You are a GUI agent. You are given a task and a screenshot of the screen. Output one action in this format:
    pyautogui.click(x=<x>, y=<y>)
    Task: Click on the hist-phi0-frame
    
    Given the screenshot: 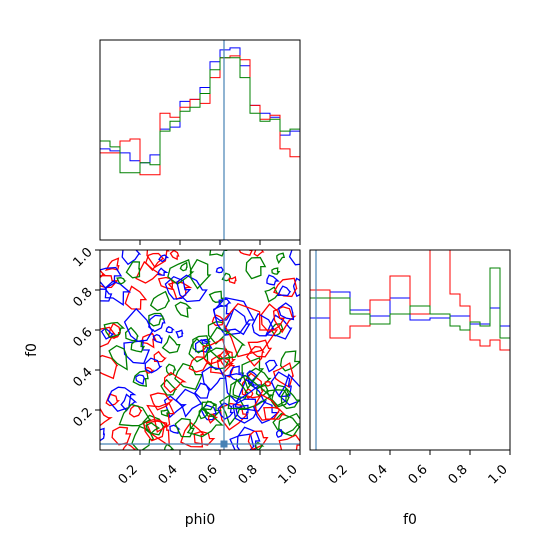 What is the action you would take?
    pyautogui.click(x=200, y=140)
    